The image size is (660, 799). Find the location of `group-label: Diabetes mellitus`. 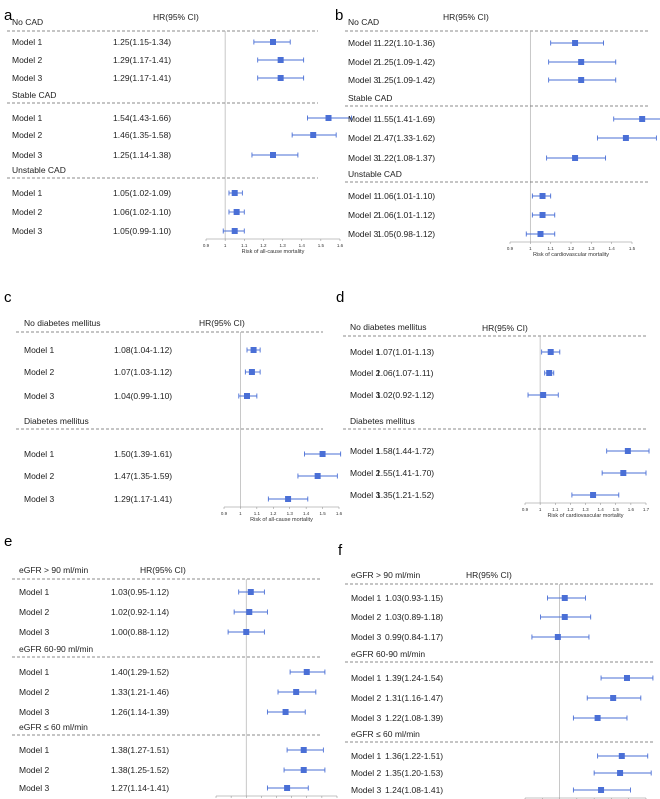

group-label: Diabetes mellitus is located at coordinates (56, 421).